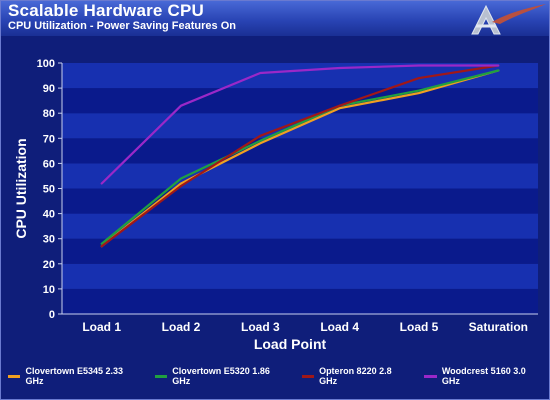  Describe the element at coordinates (181, 327) in the screenshot. I see `x-tick-label: Load 2` at that location.